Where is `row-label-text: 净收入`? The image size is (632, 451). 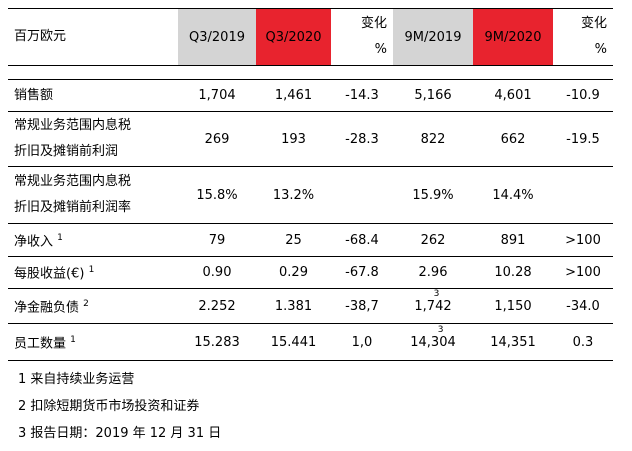 row-label-text: 净收入 is located at coordinates (34, 242).